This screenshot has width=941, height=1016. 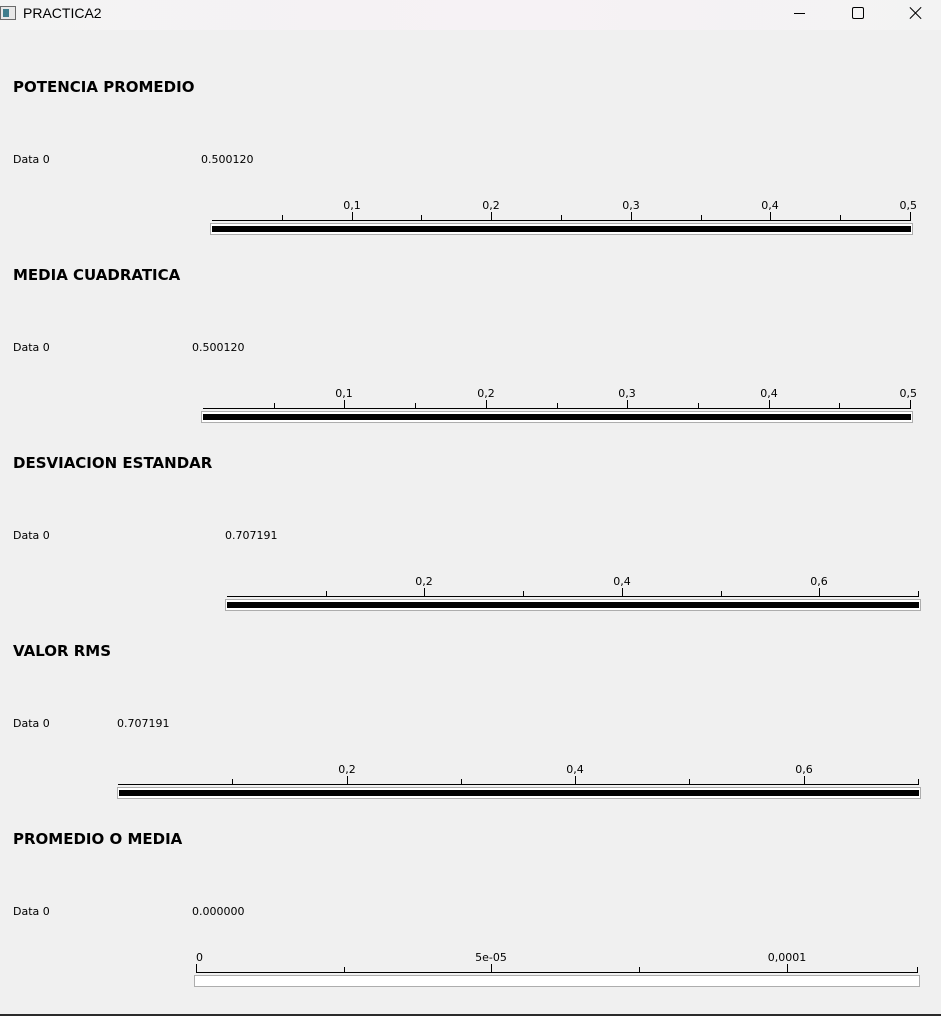 I want to click on close-icon, so click(x=916, y=13).